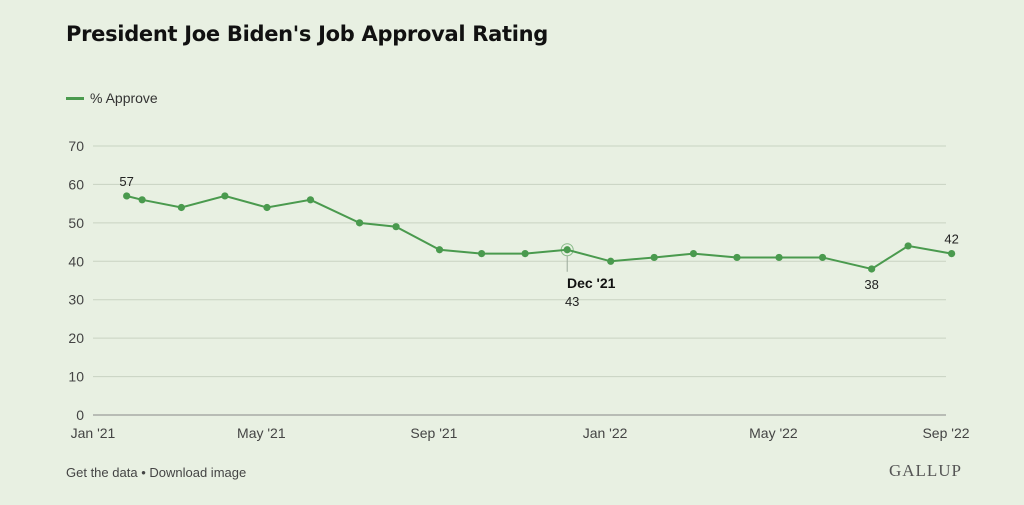  I want to click on get-data-link: Get the data, so click(102, 472).